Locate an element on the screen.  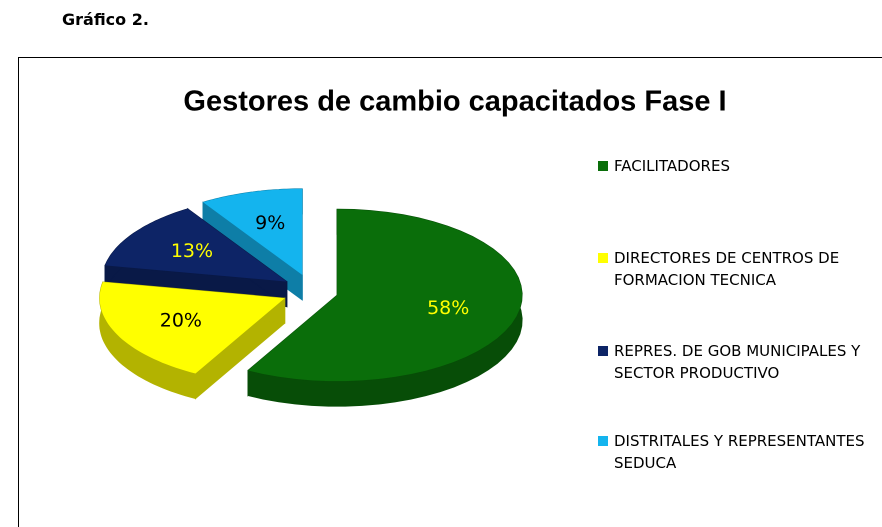
legend-label: DISTRITALES Y REPRESENTANTES SEDUCA is located at coordinates (739, 452).